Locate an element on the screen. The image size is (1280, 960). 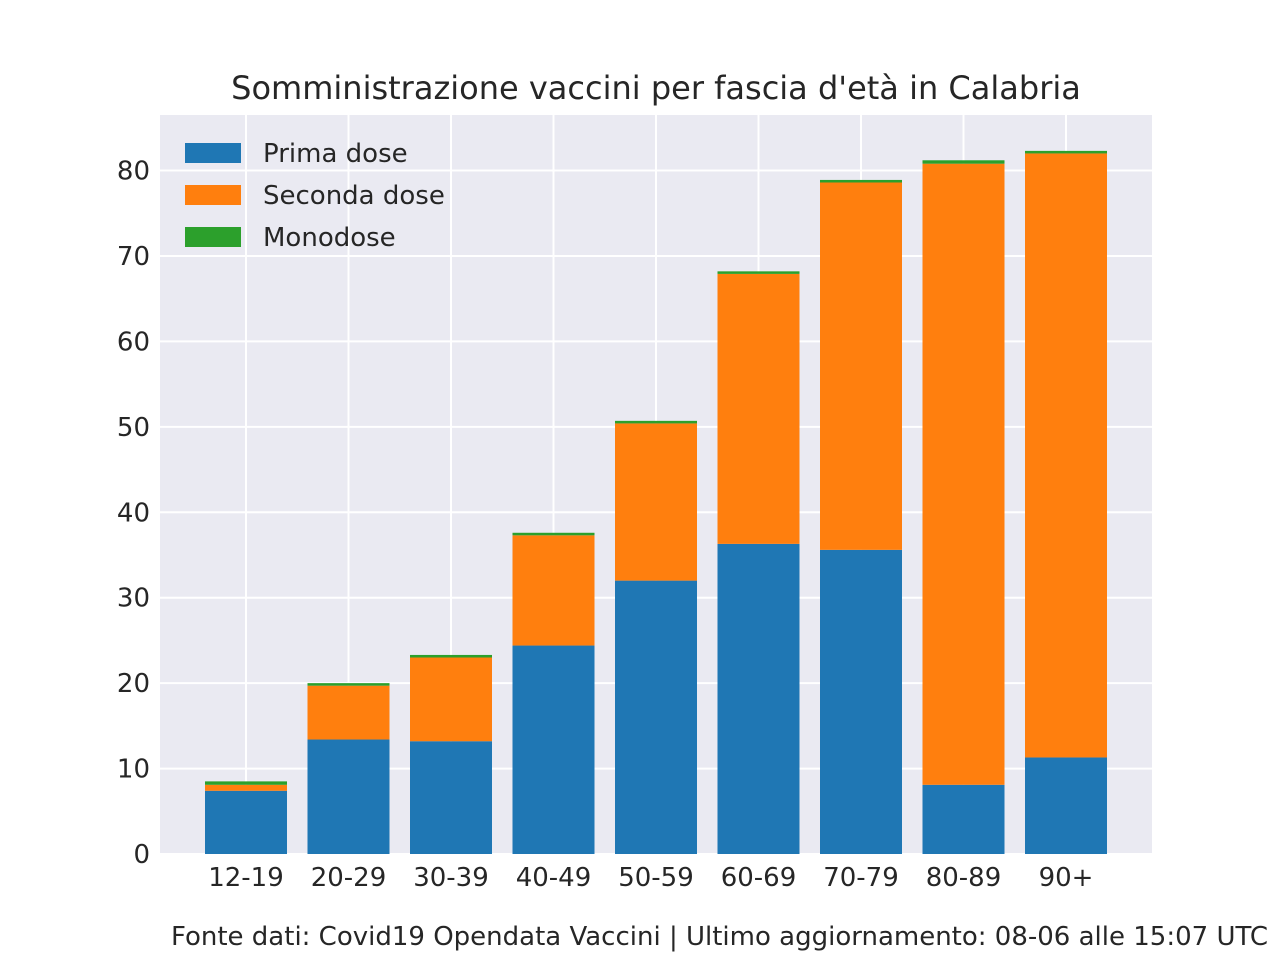
y-tick-label: 80 is located at coordinates (133, 172).